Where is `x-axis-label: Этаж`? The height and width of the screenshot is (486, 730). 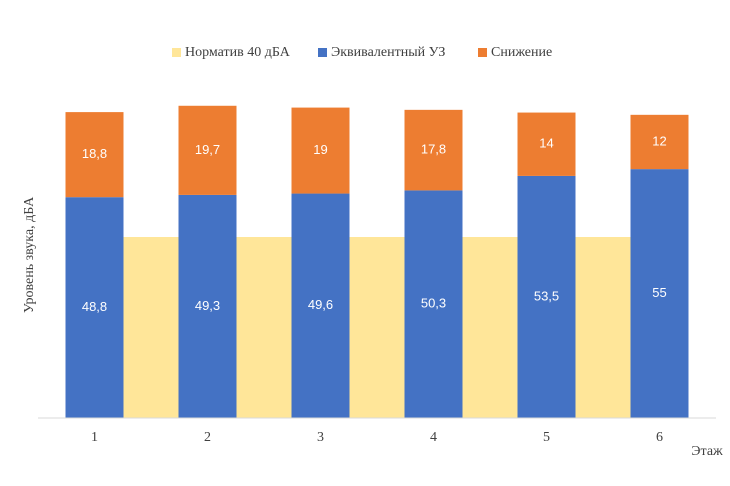 x-axis-label: Этаж is located at coordinates (707, 451).